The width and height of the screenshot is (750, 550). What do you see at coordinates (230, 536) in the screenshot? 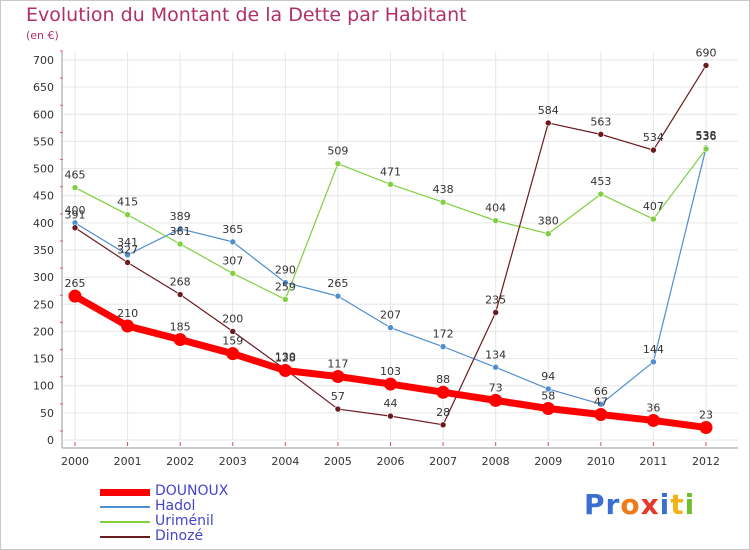
I see `legend-item: Dinozé` at bounding box center [230, 536].